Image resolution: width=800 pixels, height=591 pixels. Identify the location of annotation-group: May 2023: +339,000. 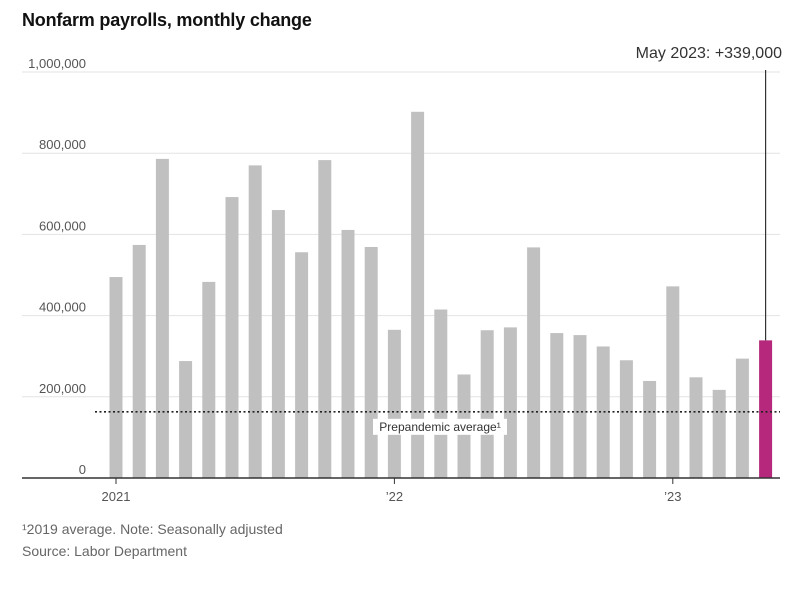
(709, 193).